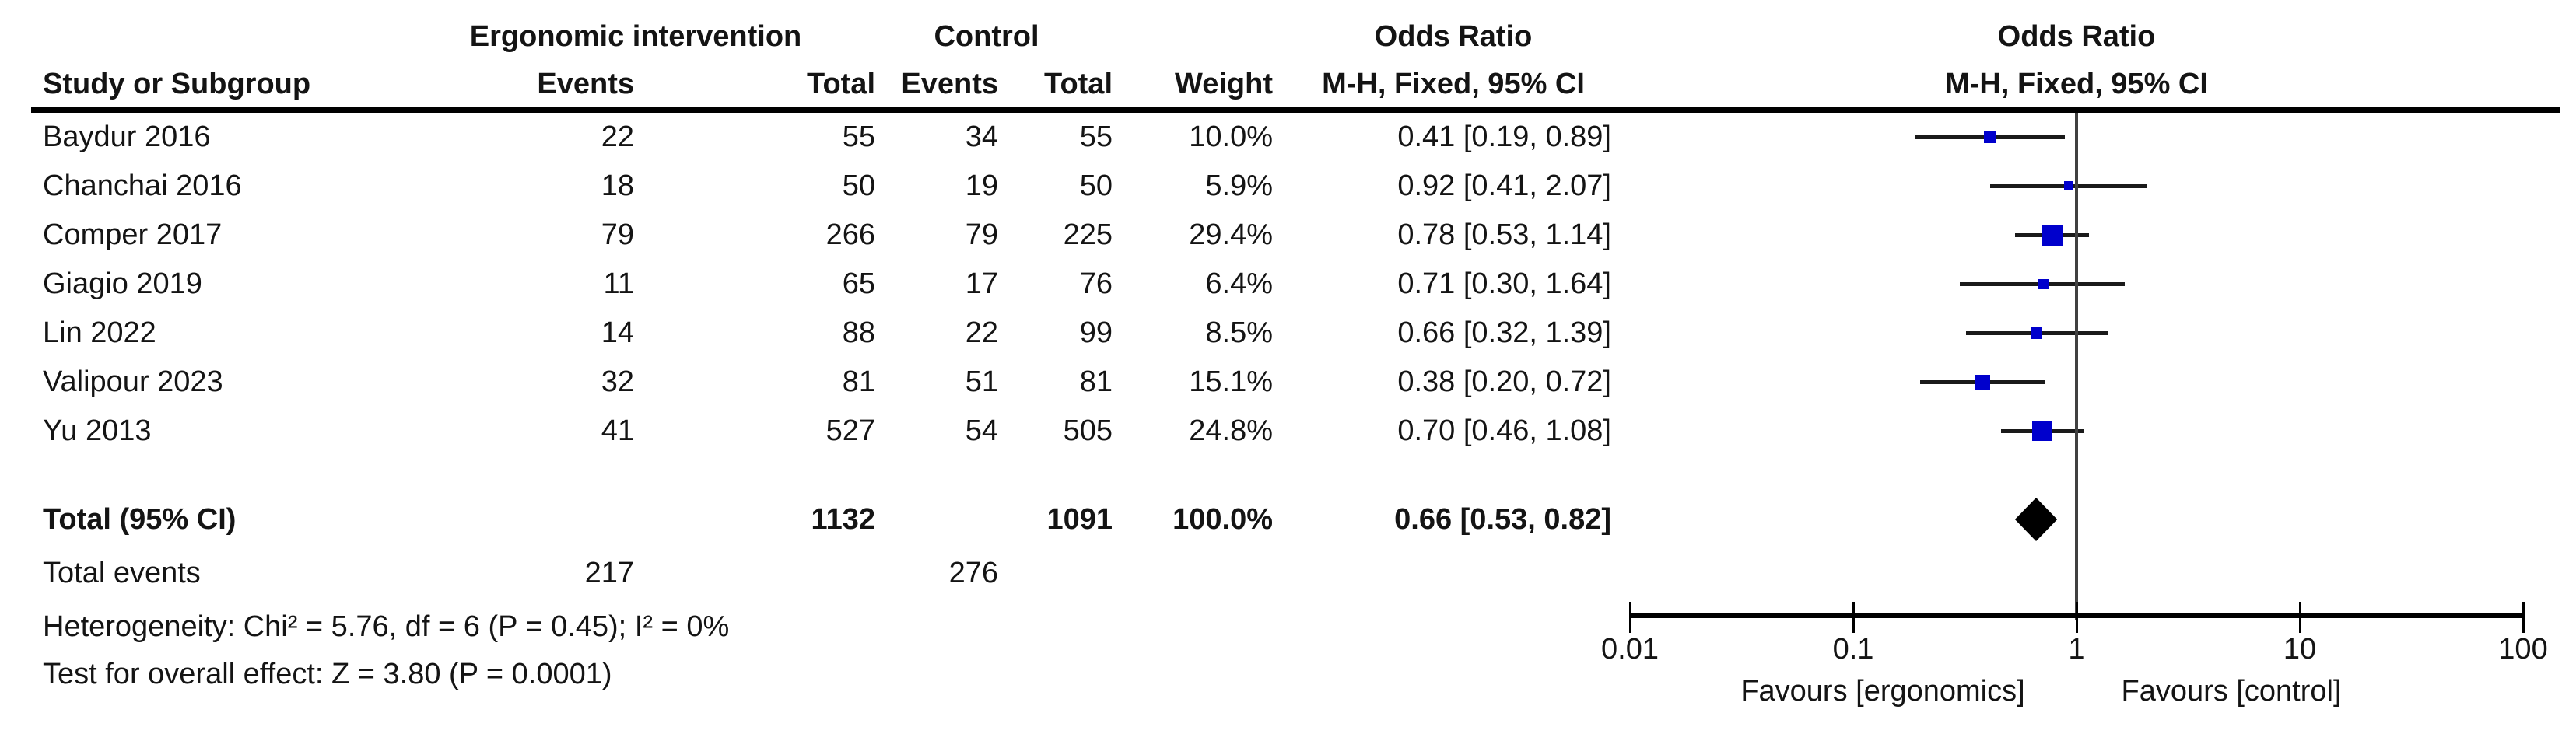 The image size is (2576, 734). I want to click on weight-cell: 29.4%, so click(1231, 234).